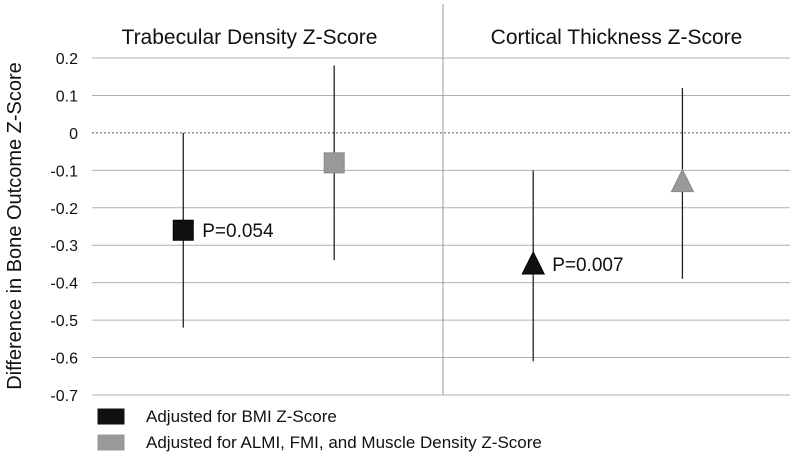  Describe the element at coordinates (15, 226) in the screenshot. I see `y-axis-label: Difference in Bone Outcome Z-Score` at that location.